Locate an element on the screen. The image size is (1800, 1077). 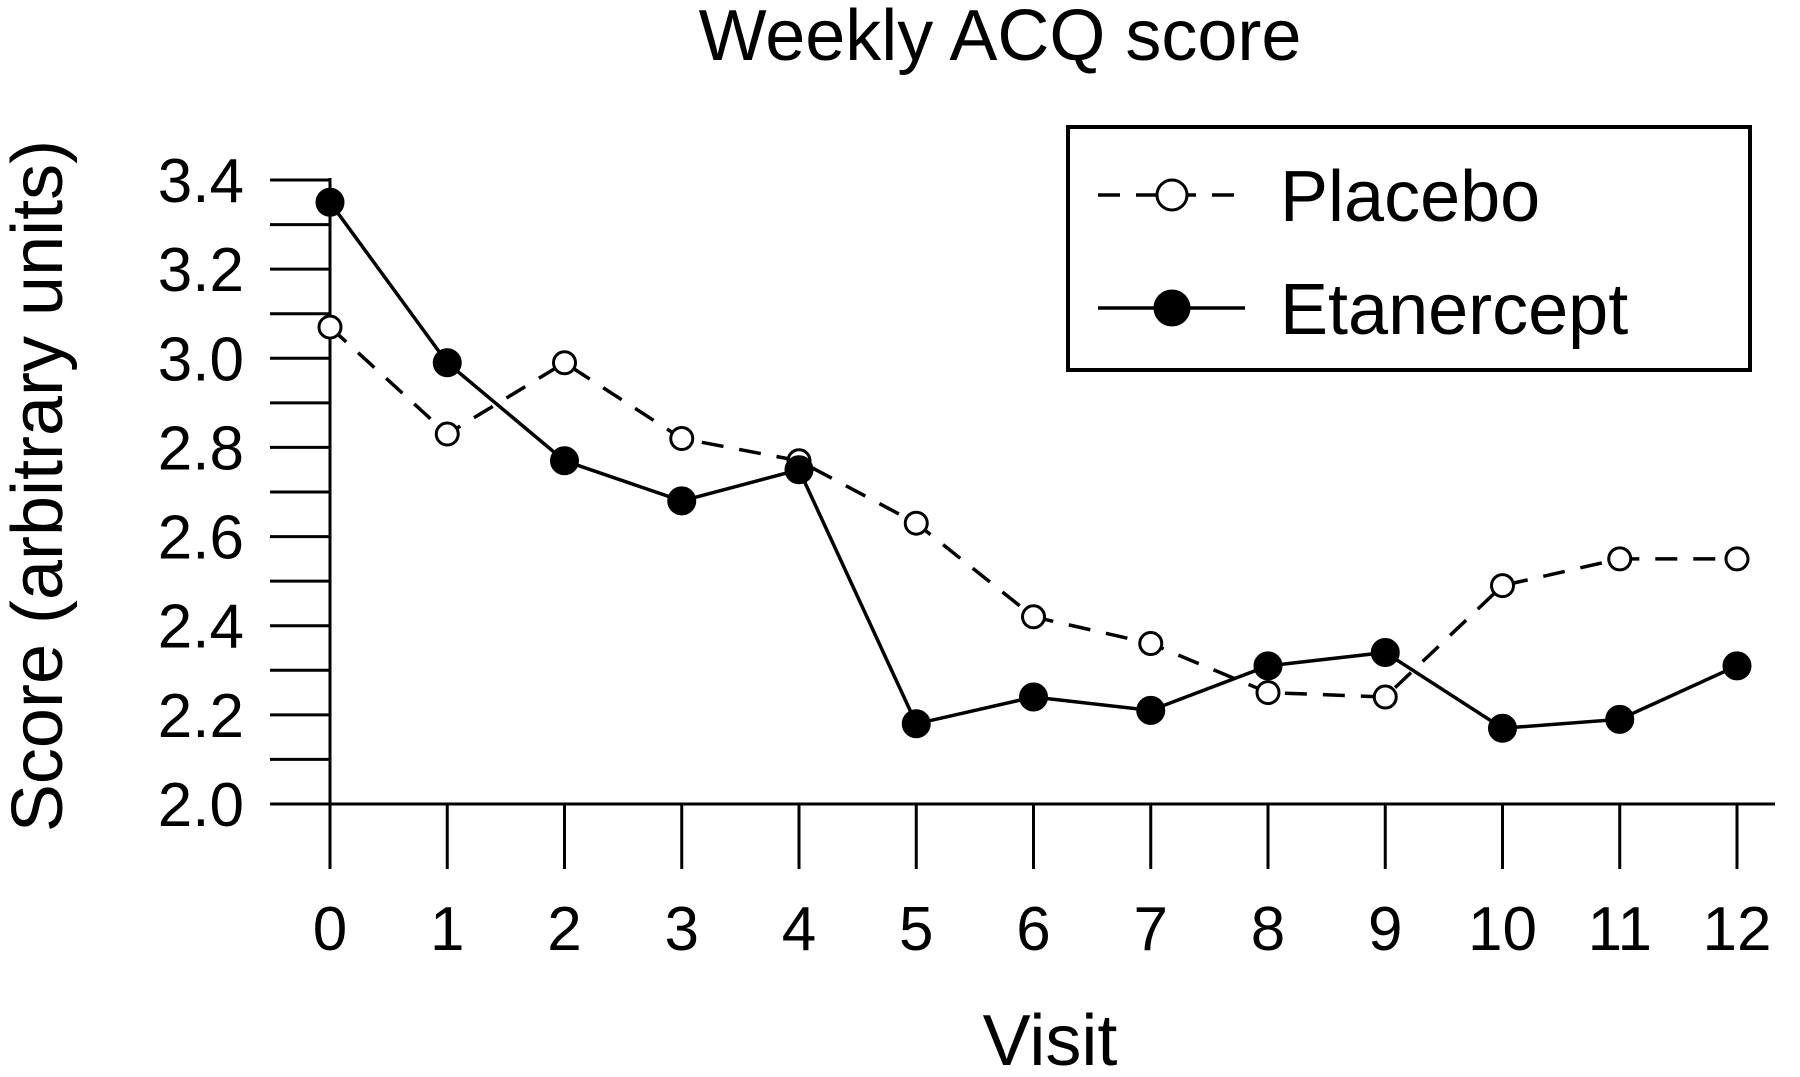
legend-entries: Placebo Etanercept is located at coordinates (1363, 253).